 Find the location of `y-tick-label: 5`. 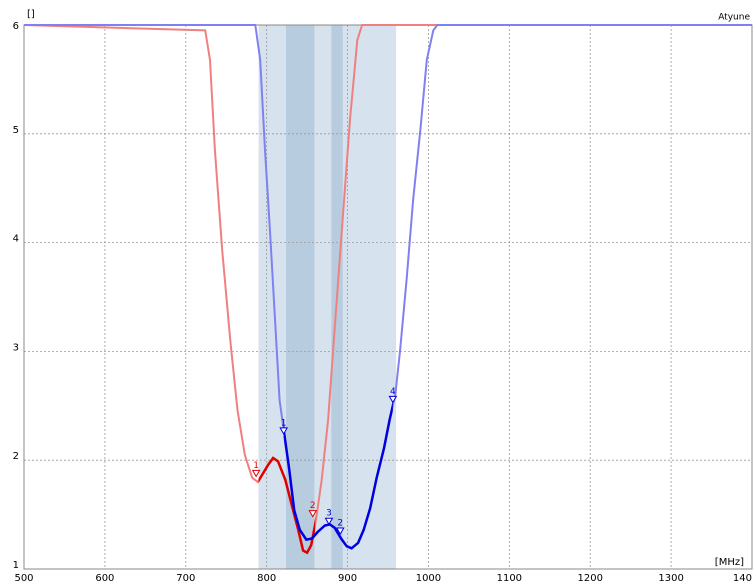

y-tick-label: 5 is located at coordinates (16, 130).